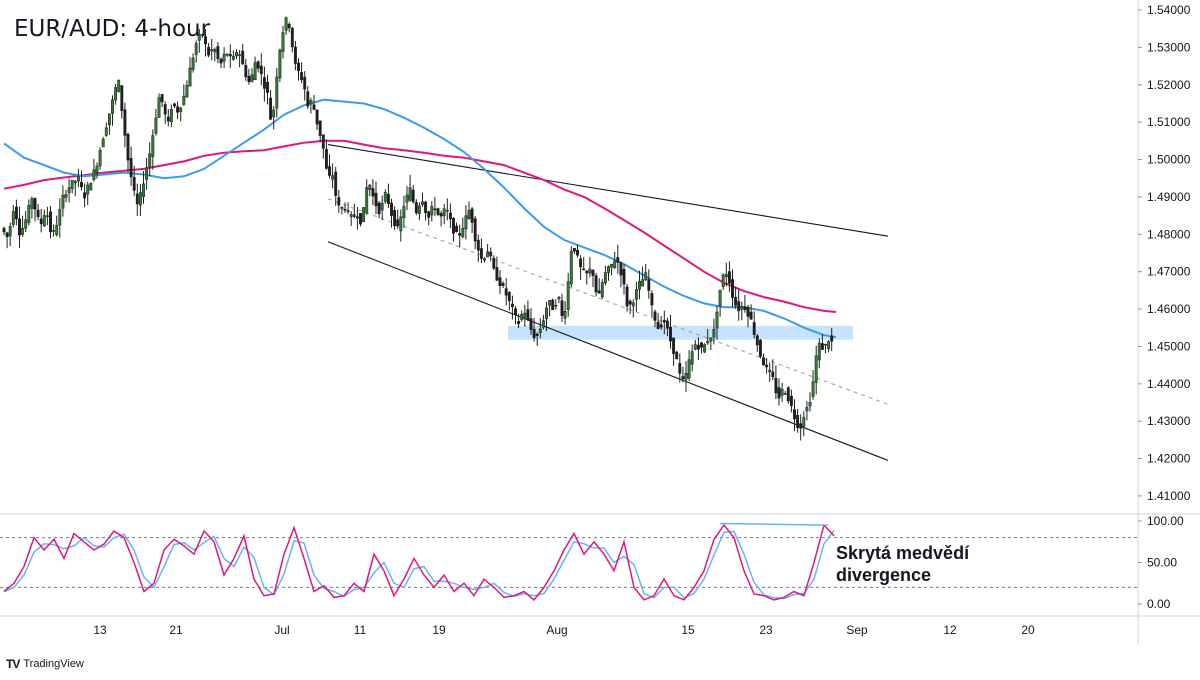 This screenshot has width=1200, height=680. What do you see at coordinates (774, 524) in the screenshot?
I see `rsi-divergence-line` at bounding box center [774, 524].